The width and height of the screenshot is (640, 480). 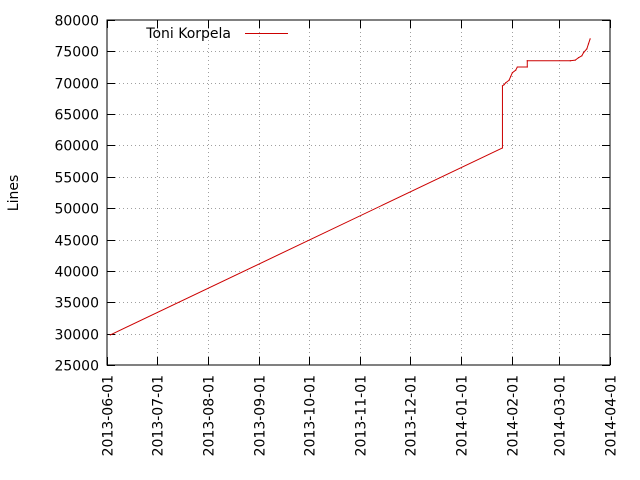 I want to click on x-tick-label: 2013-11-01, so click(x=362, y=415).